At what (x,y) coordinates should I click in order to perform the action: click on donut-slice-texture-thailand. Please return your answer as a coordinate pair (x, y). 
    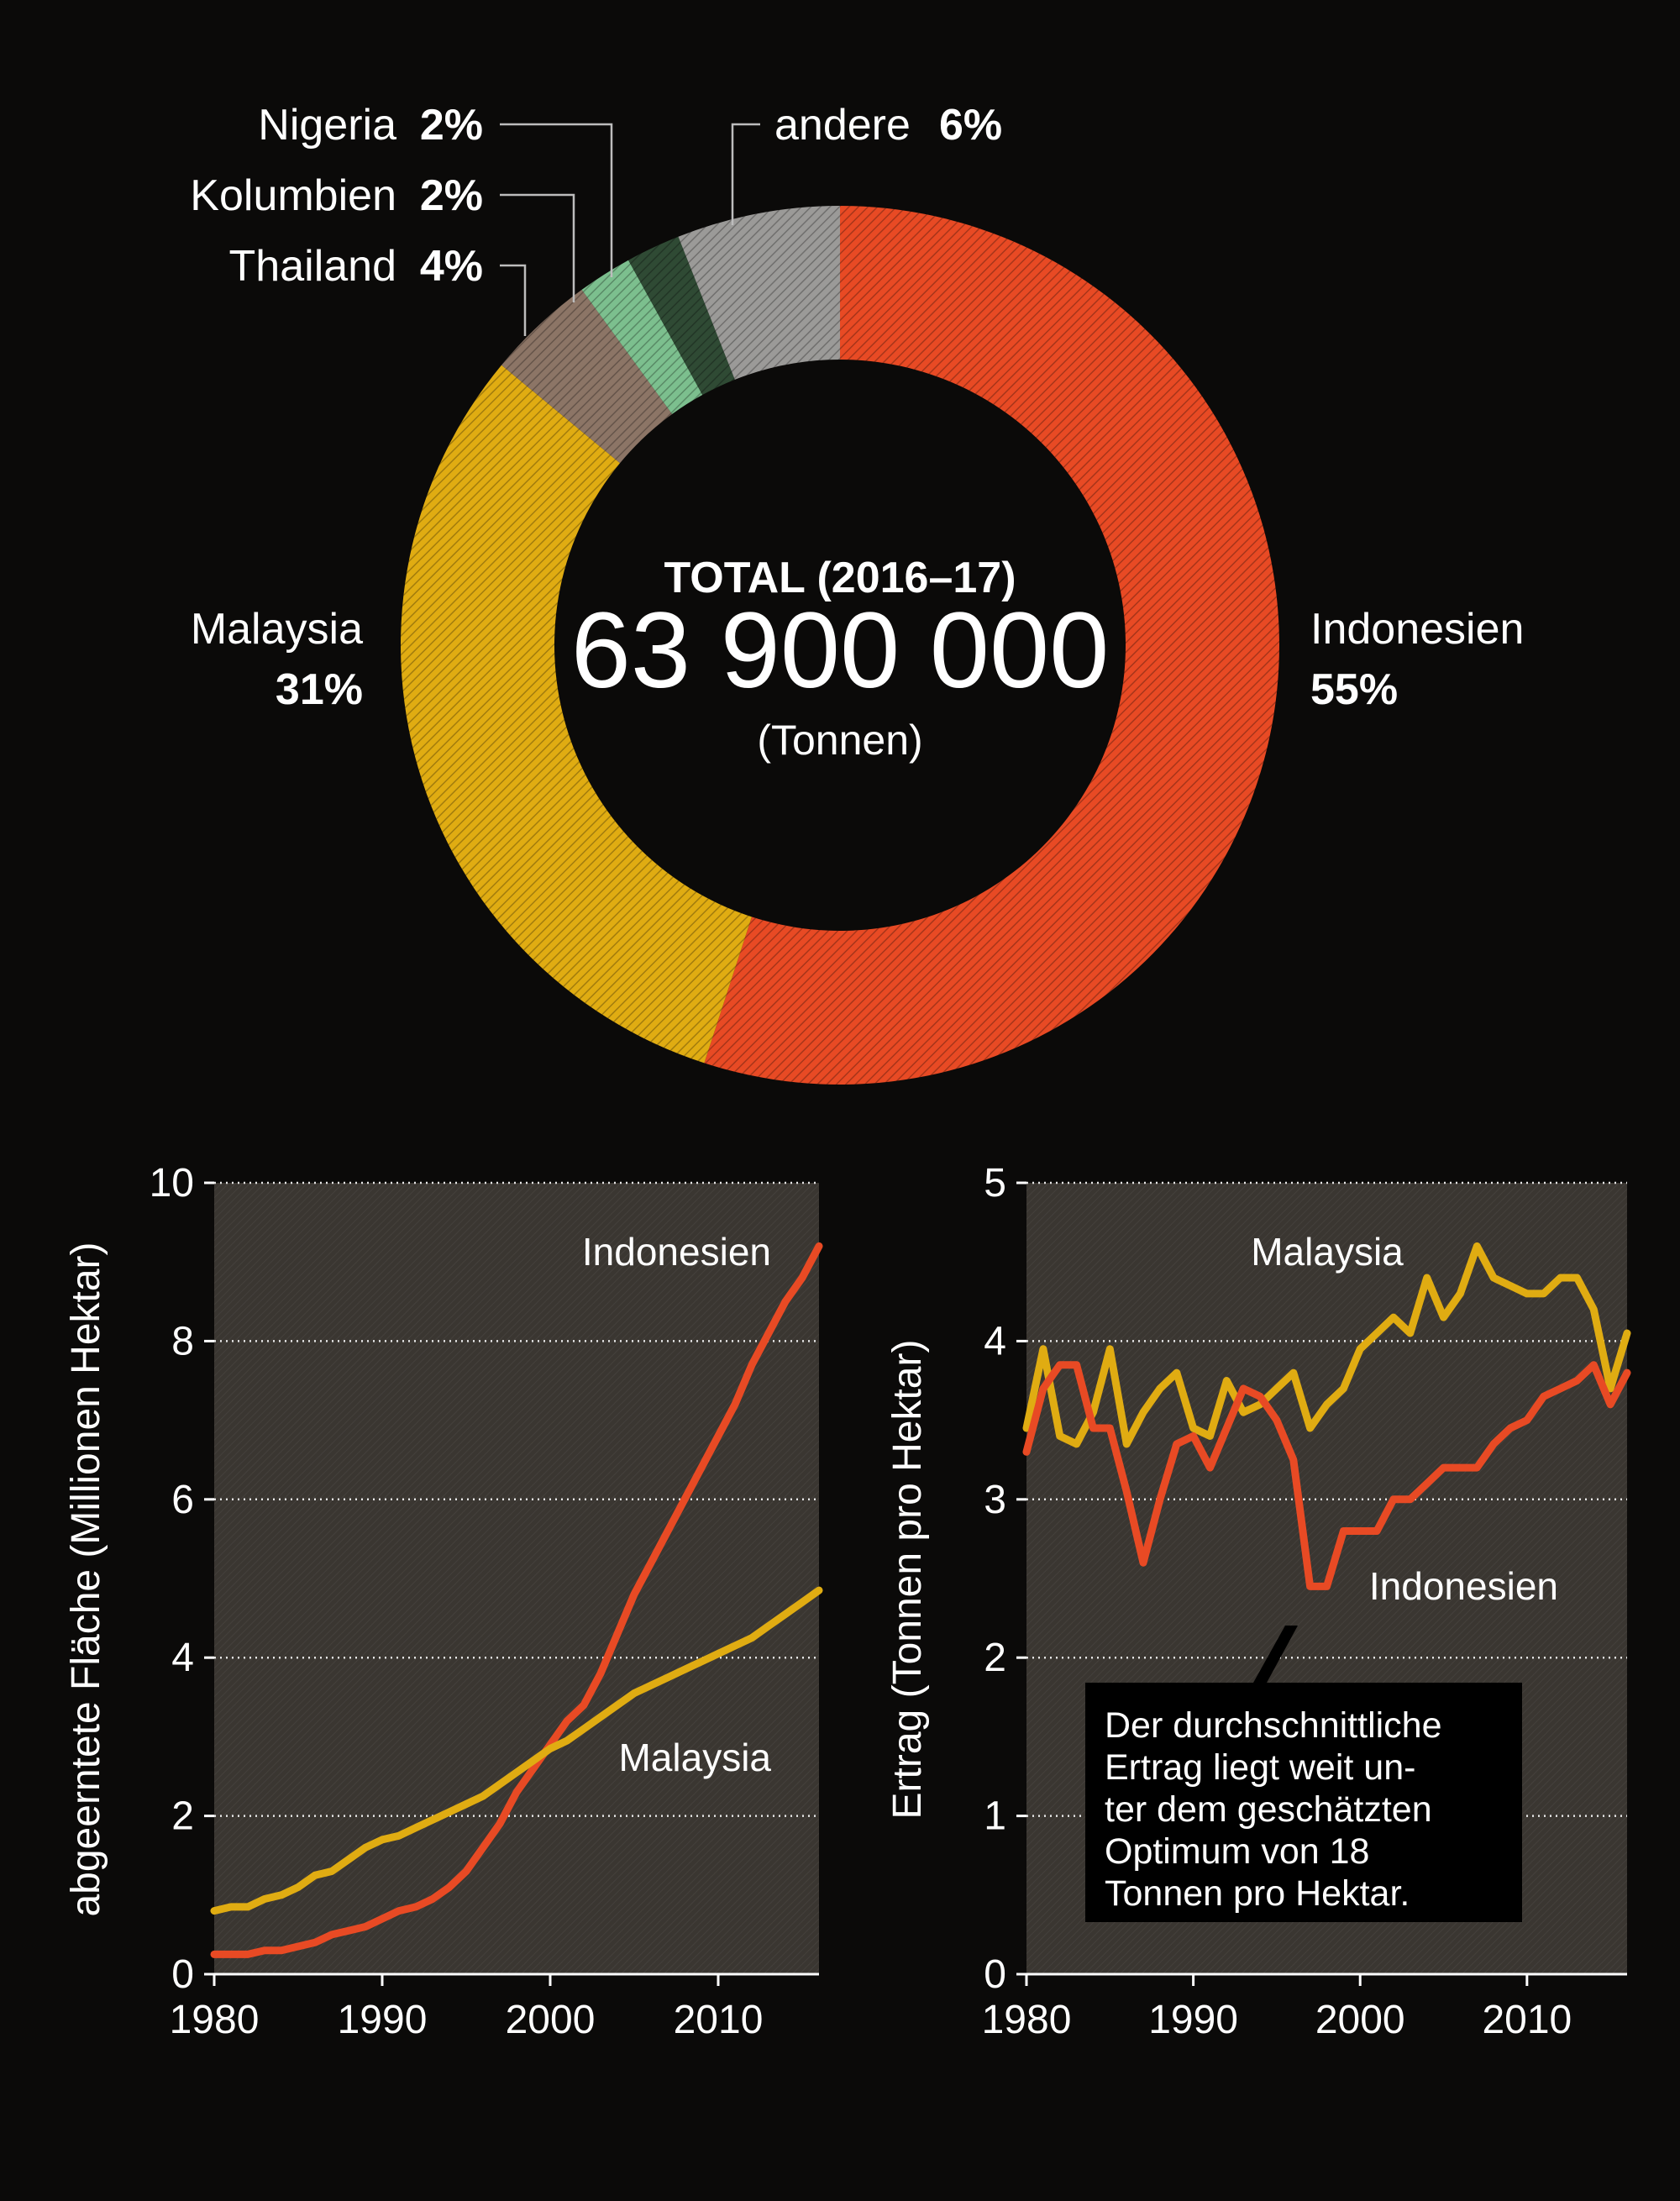
    Looking at the image, I should click on (587, 376).